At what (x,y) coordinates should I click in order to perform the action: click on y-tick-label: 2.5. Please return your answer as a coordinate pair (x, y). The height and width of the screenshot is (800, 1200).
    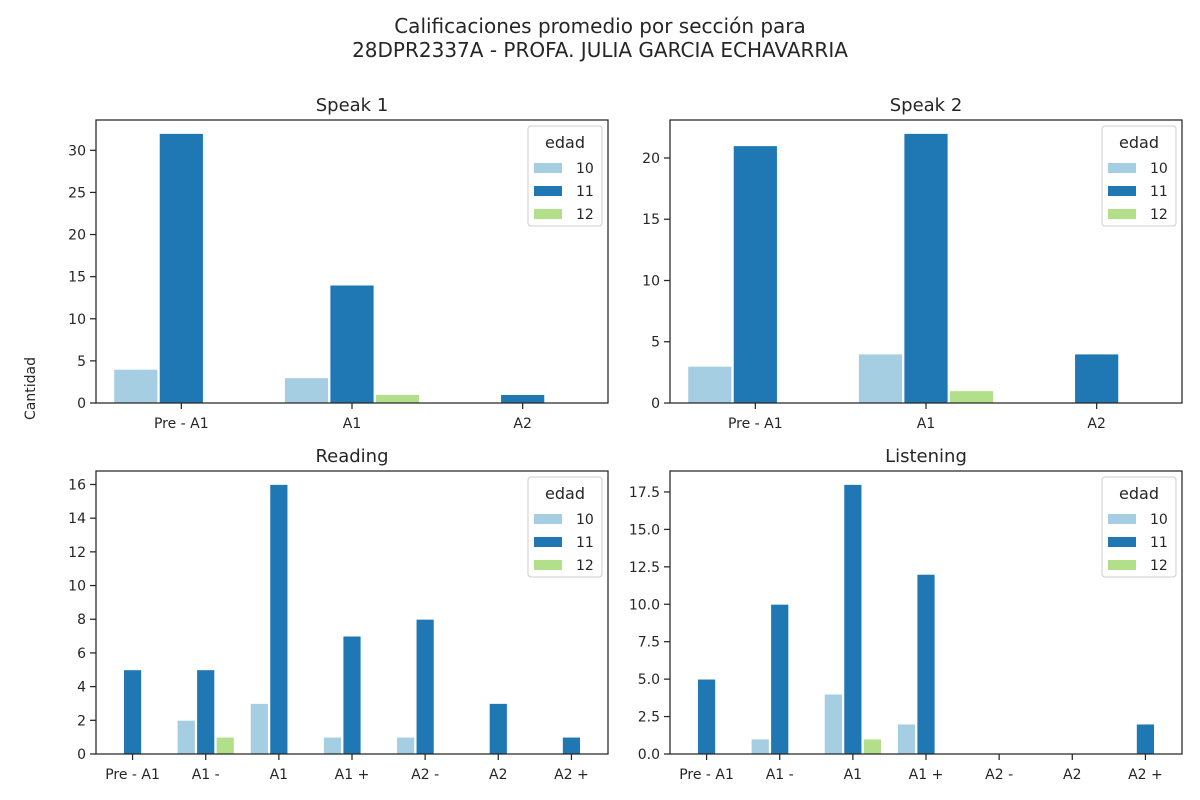
    Looking at the image, I should click on (649, 718).